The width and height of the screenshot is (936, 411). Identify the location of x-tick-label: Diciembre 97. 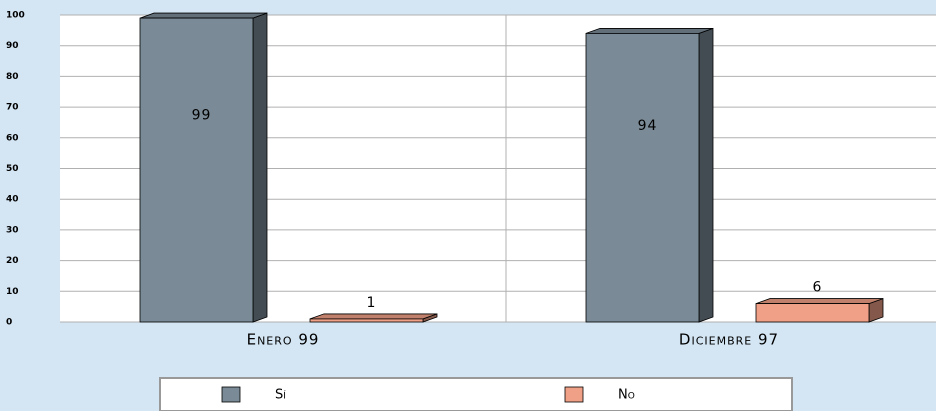
(729, 340).